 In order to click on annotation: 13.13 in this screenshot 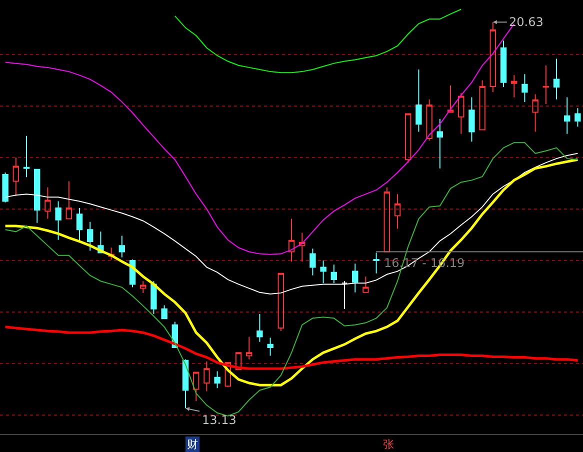, I will do `click(219, 420)`.